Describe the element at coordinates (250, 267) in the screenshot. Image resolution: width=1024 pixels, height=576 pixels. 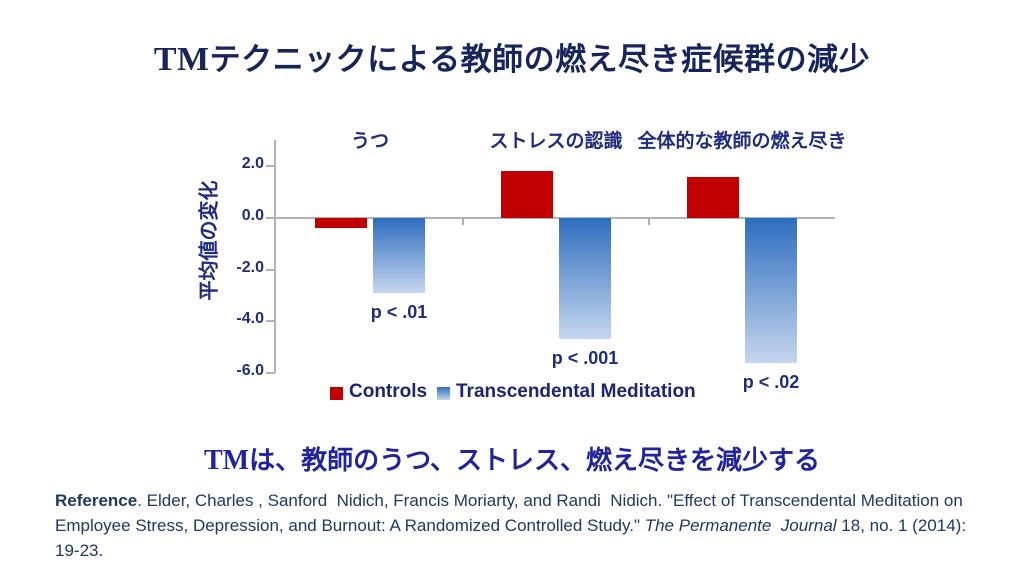
I see `y-tick-label: -2.0` at that location.